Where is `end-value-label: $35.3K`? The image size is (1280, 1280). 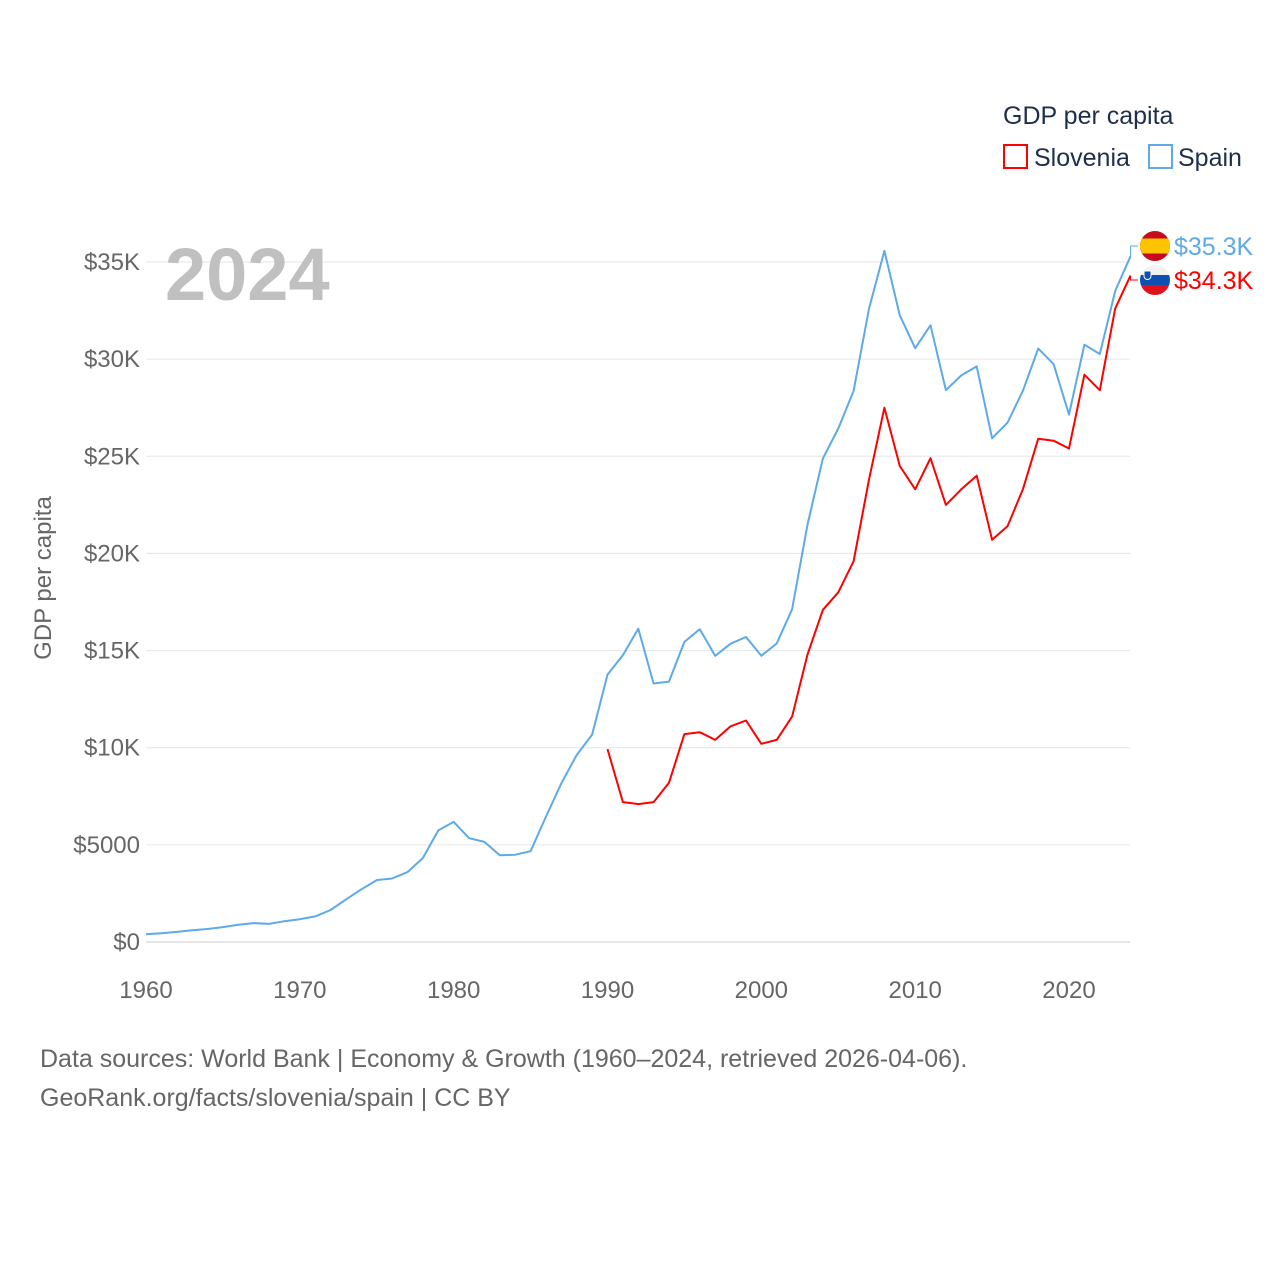 end-value-label: $35.3K is located at coordinates (1214, 247).